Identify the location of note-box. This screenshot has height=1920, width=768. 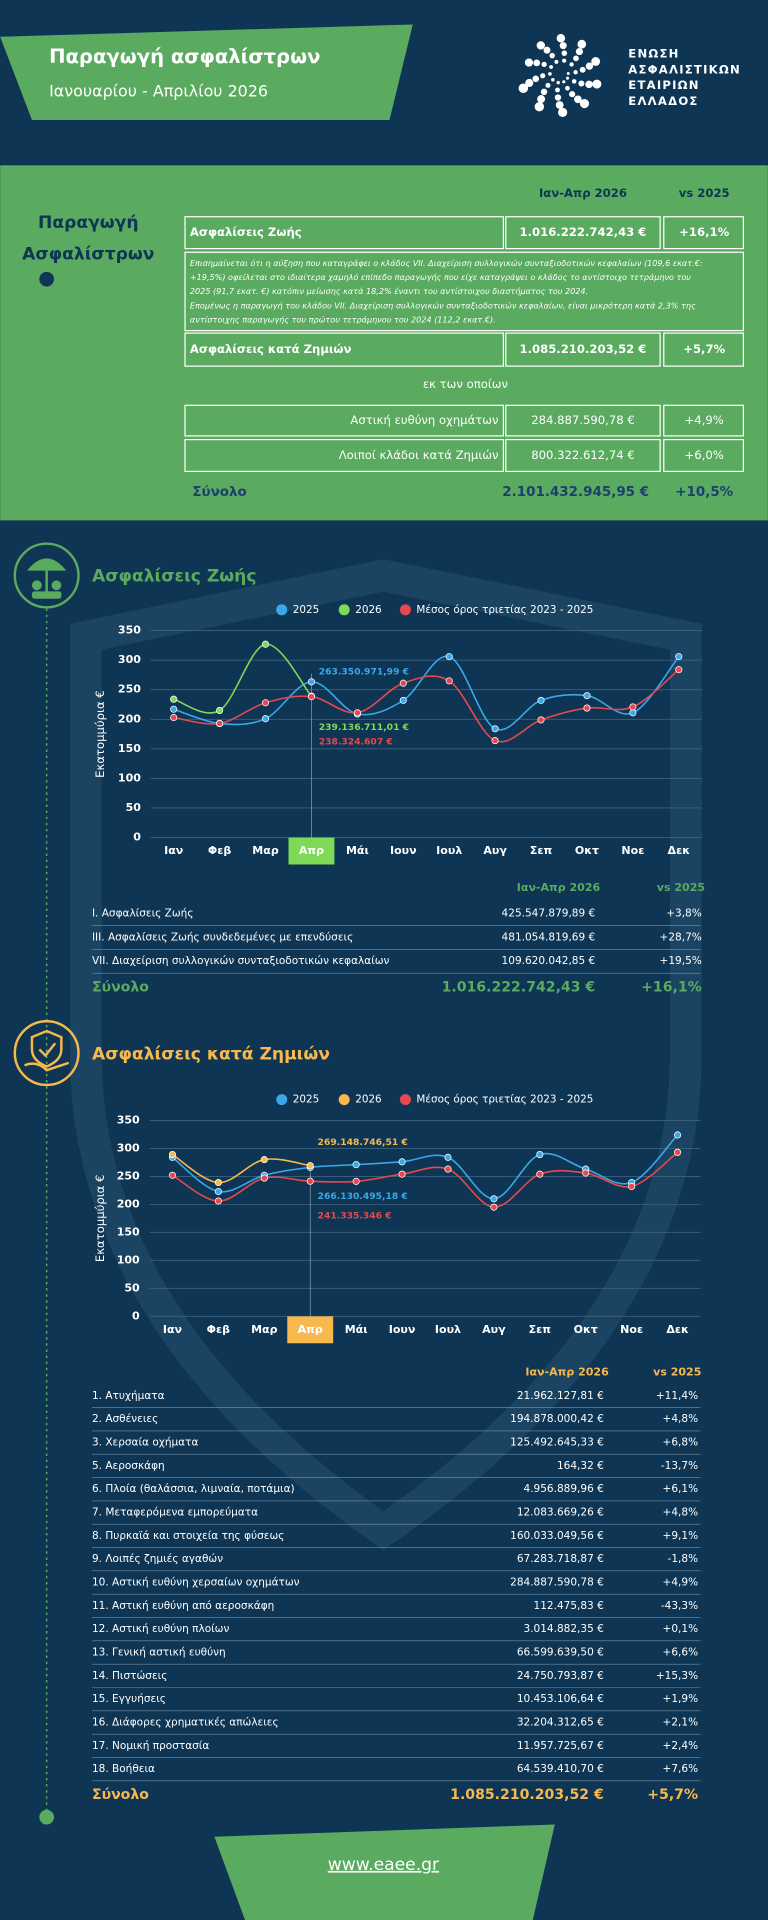
(464, 291).